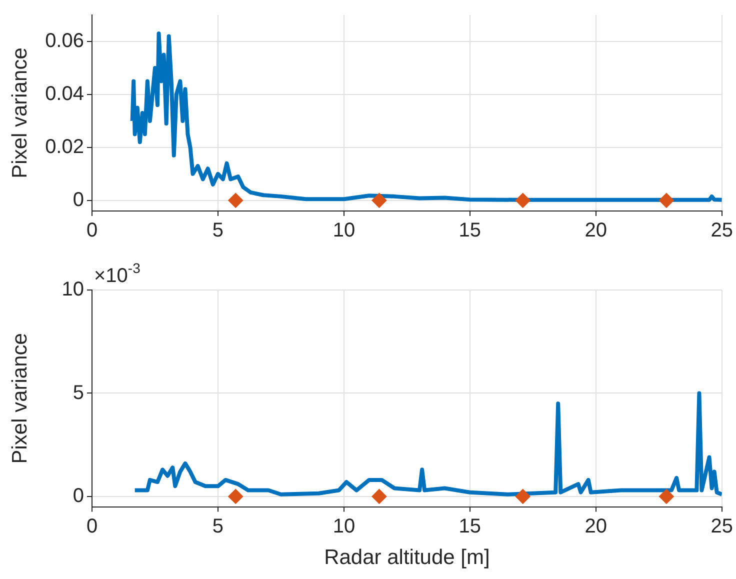  What do you see at coordinates (64, 41) in the screenshot?
I see `y-tick-label: 0.06` at bounding box center [64, 41].